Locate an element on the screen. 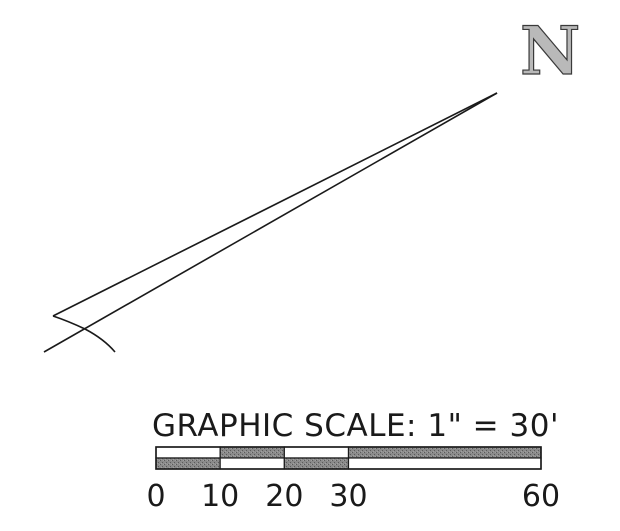  graphic-scale-title: GRAPHIC SCALE: 1" = 30' is located at coordinates (355, 426).